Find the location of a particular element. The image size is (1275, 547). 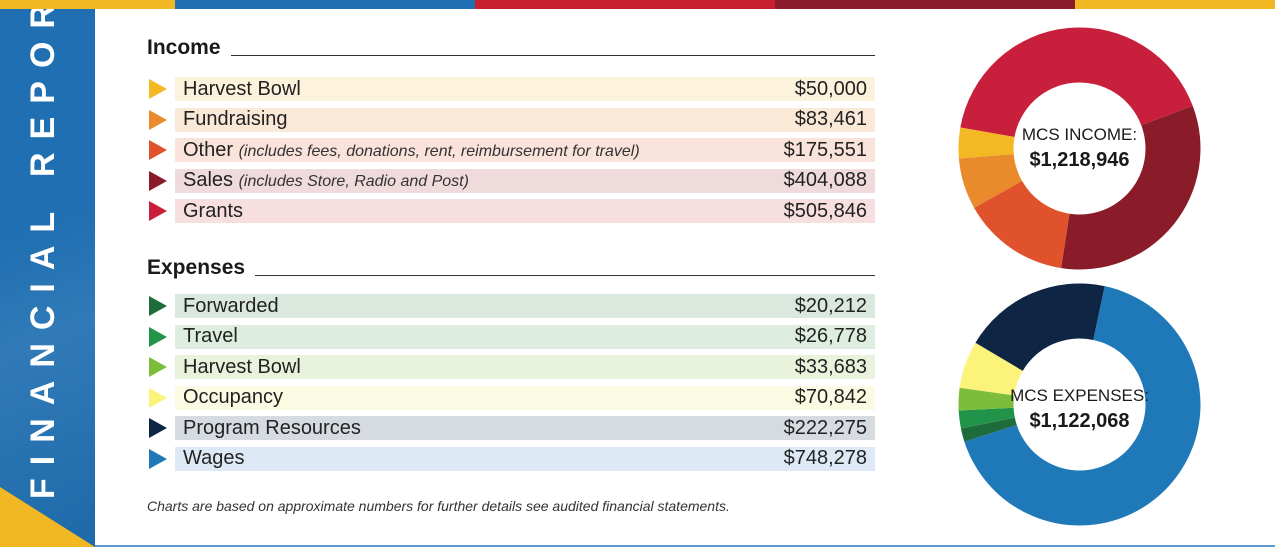

top-color-stripe is located at coordinates (637, 4).